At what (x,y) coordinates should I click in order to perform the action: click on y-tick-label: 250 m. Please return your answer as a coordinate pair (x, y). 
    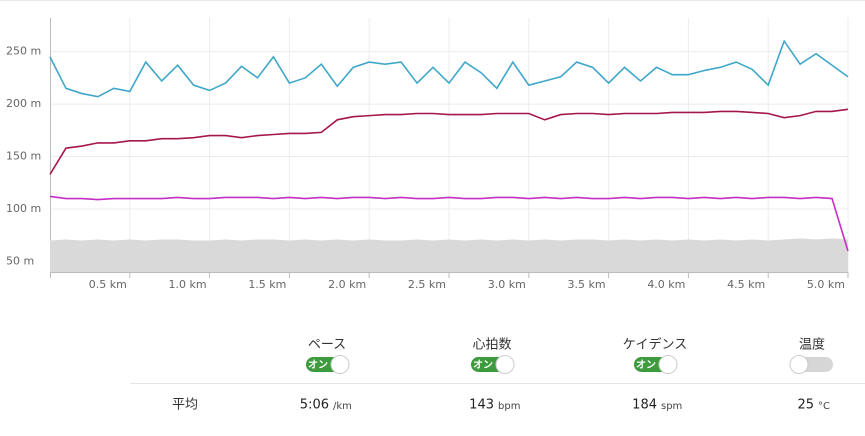
    Looking at the image, I should click on (23, 51).